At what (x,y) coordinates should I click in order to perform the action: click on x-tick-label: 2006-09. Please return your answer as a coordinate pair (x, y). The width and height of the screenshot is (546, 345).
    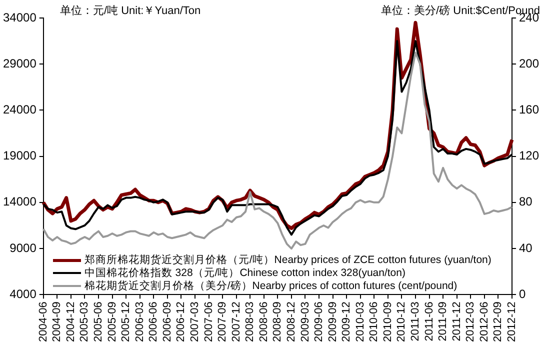
    Looking at the image, I should click on (167, 322).